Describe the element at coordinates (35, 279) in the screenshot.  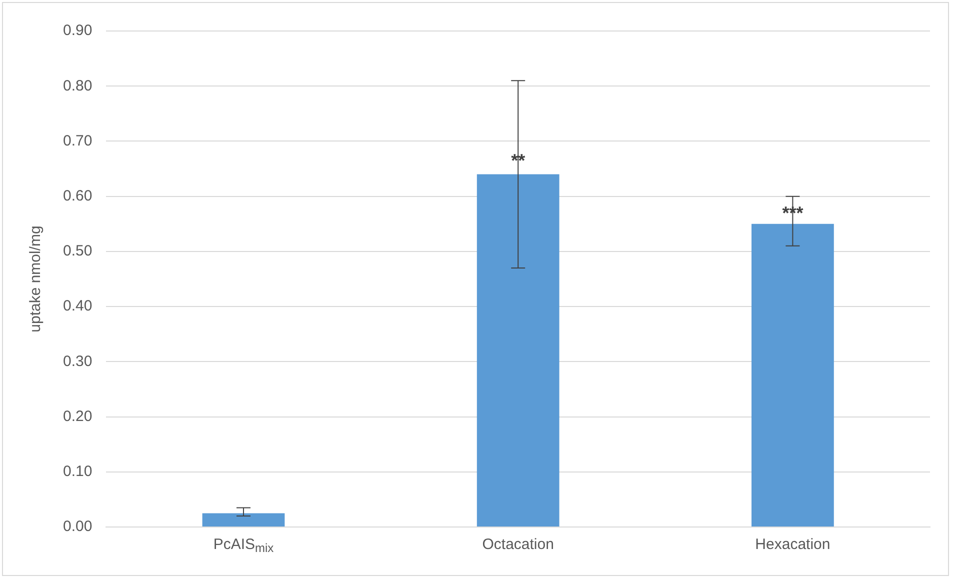
I see `y-axis-title: uptake nmol/mg` at that location.